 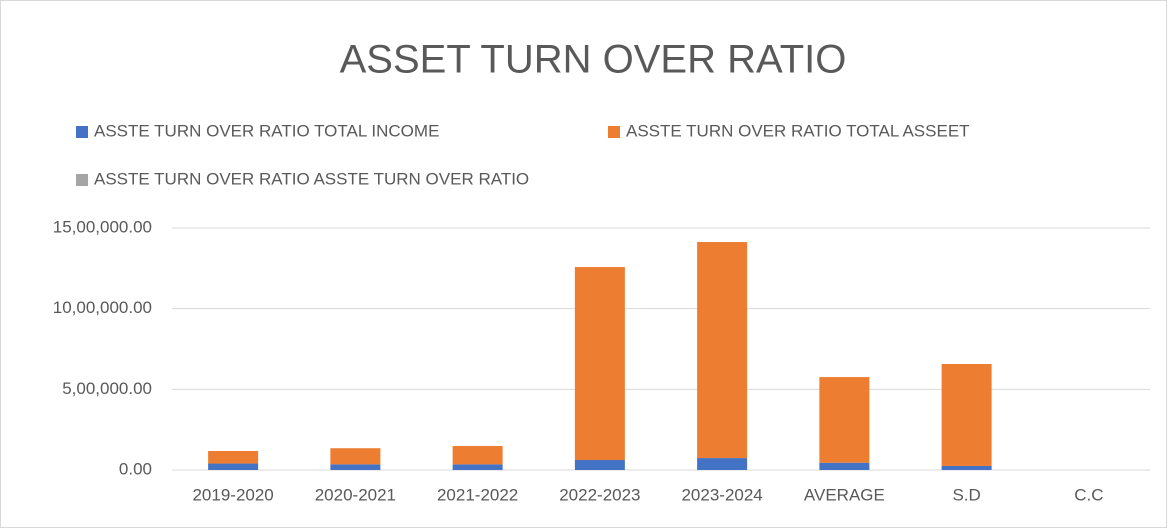 I want to click on y-tick-label: 10,00,000.00, so click(x=102, y=307).